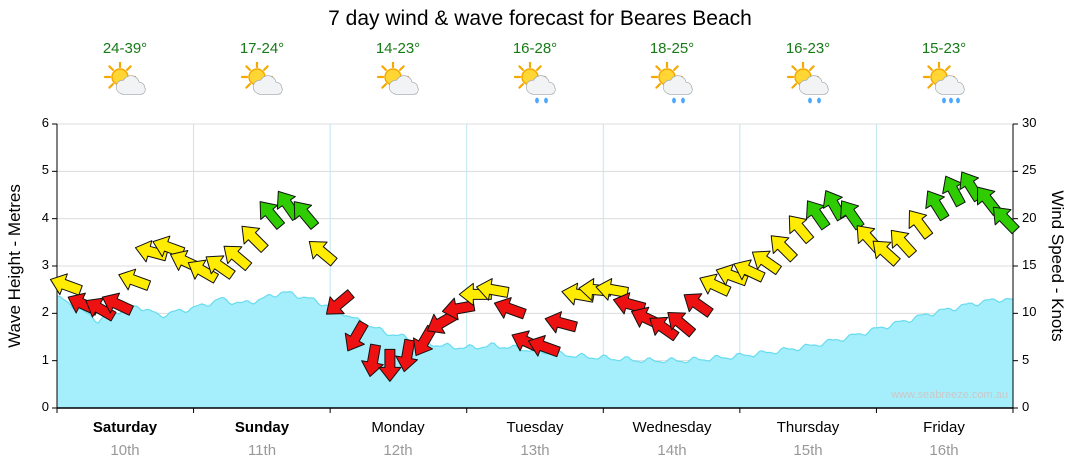 This screenshot has height=475, width=1080. Describe the element at coordinates (45, 312) in the screenshot. I see `wave-axis-tick-label: 2` at that location.